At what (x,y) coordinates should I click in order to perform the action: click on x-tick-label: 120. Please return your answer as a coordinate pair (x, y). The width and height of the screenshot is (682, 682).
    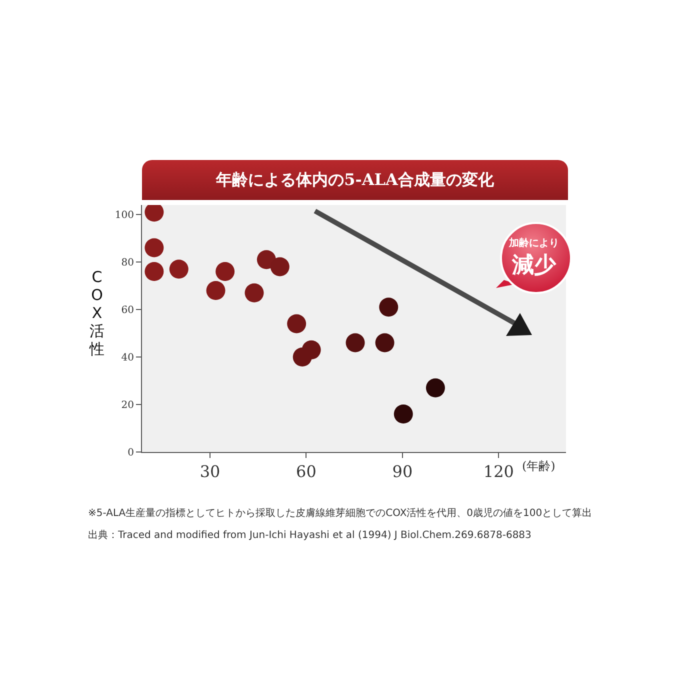
    Looking at the image, I should click on (498, 472).